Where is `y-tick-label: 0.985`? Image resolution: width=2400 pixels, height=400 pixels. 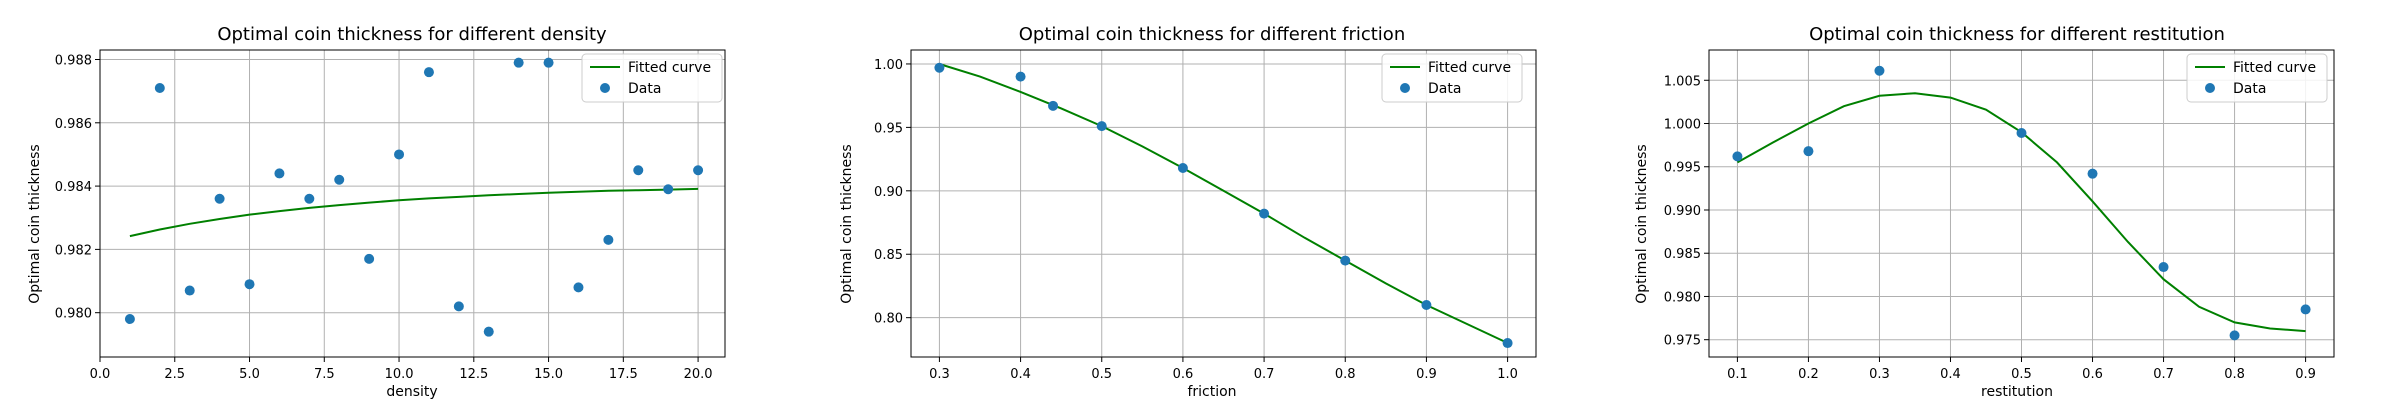
y-tick-label: 0.985 is located at coordinates (1682, 254).